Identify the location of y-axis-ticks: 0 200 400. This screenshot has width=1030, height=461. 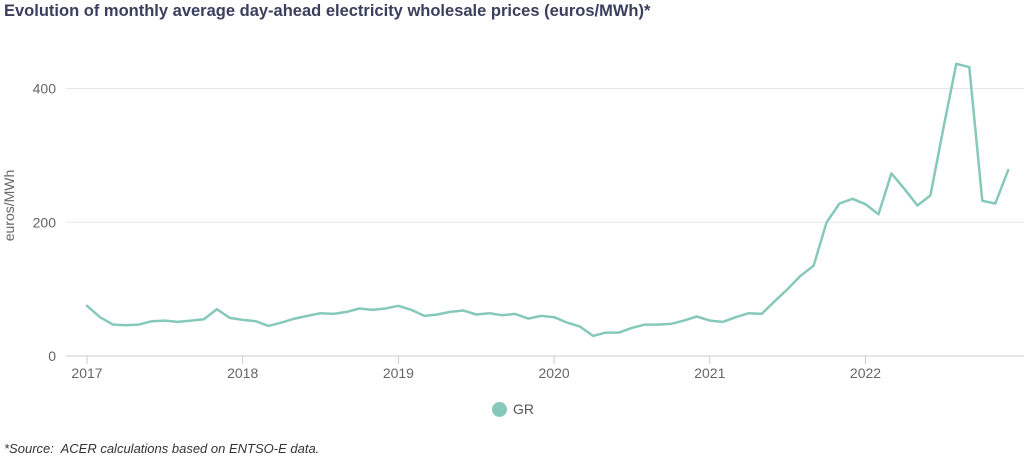
(45, 223).